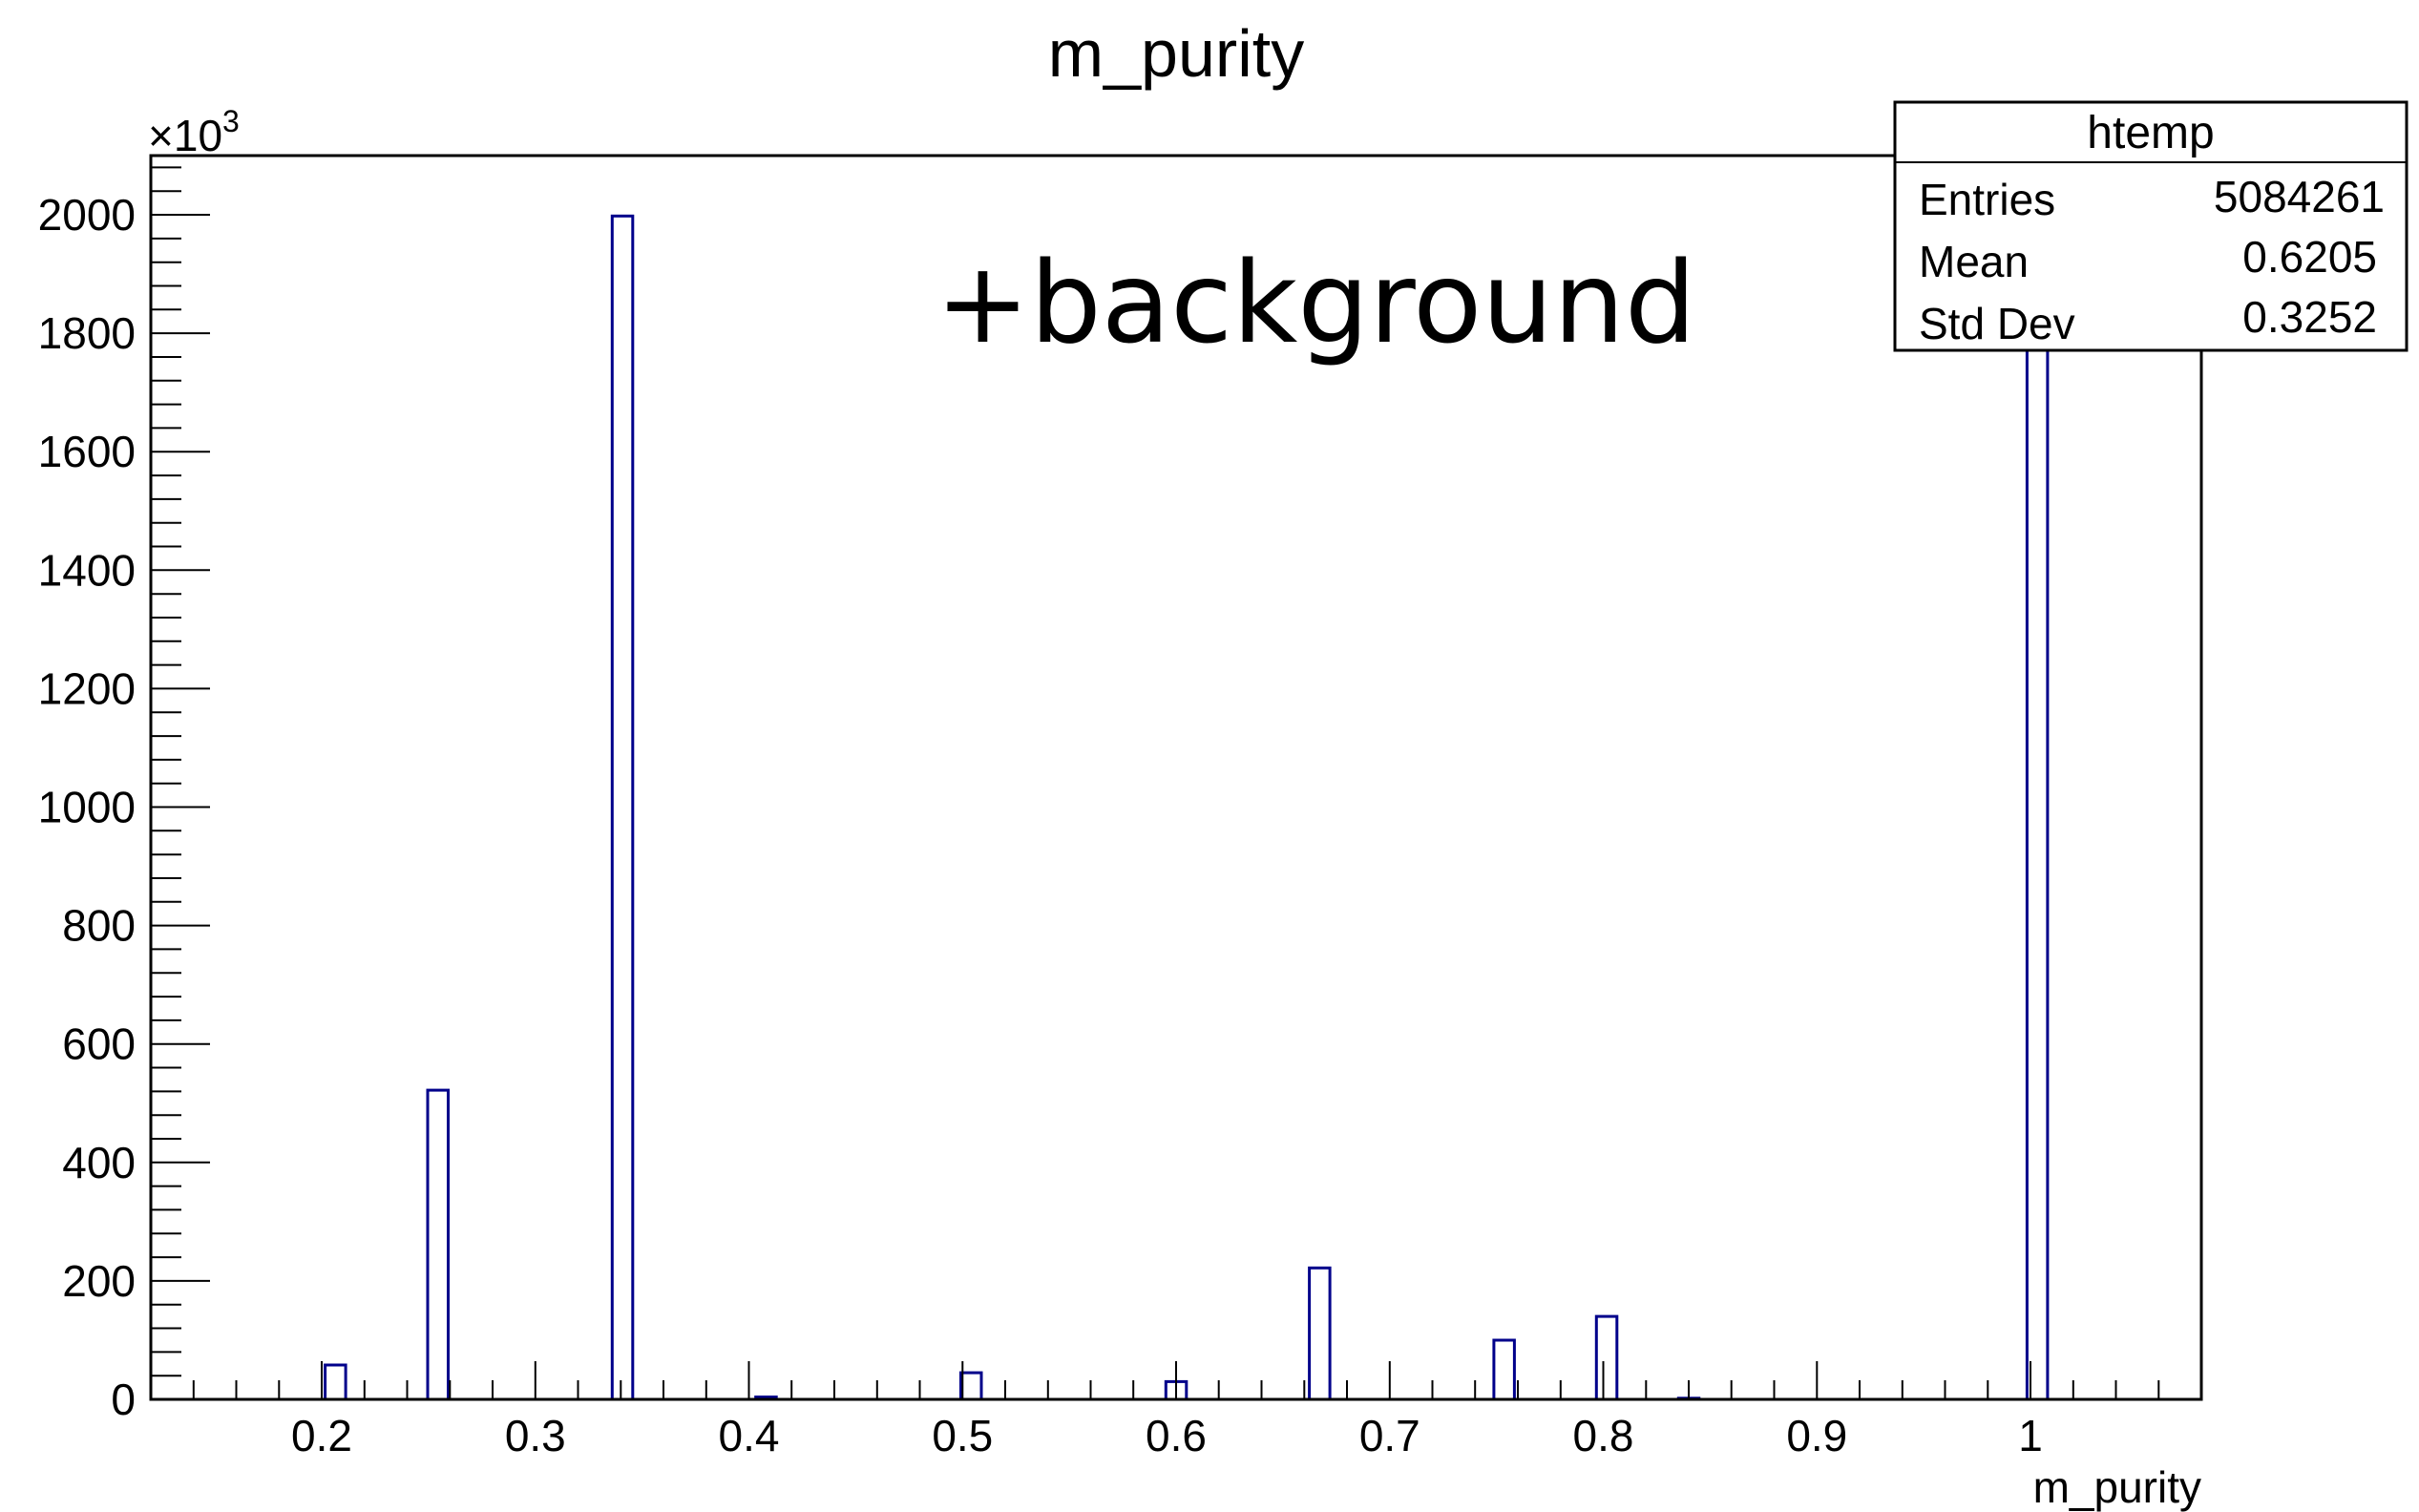  I want to click on x-tick-label: 0.3, so click(536, 1435).